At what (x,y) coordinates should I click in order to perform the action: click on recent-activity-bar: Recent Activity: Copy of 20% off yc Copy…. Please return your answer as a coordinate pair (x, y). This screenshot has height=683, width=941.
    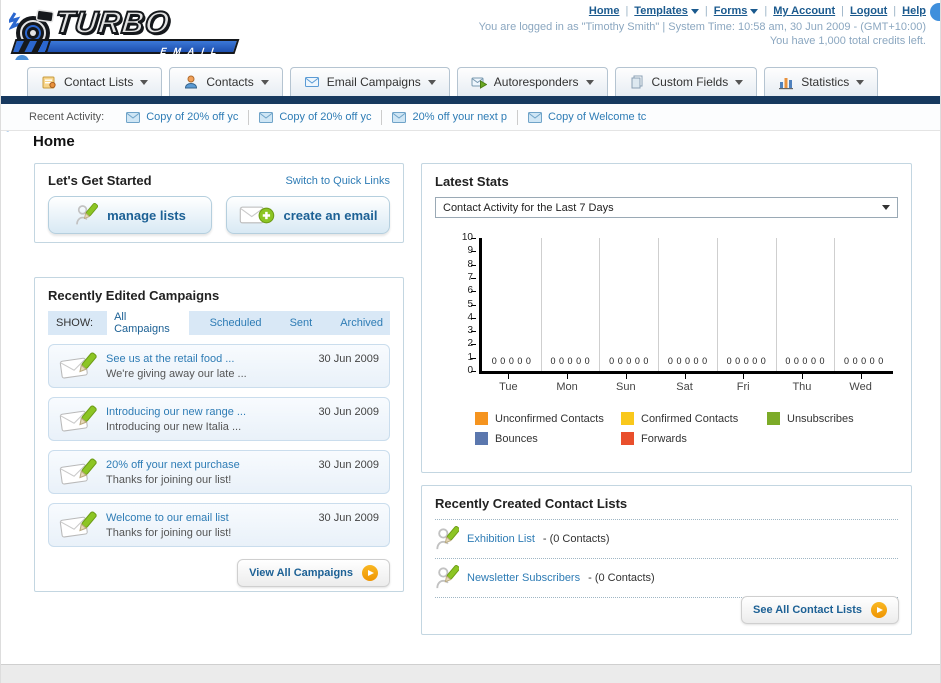
    Looking at the image, I should click on (470, 117).